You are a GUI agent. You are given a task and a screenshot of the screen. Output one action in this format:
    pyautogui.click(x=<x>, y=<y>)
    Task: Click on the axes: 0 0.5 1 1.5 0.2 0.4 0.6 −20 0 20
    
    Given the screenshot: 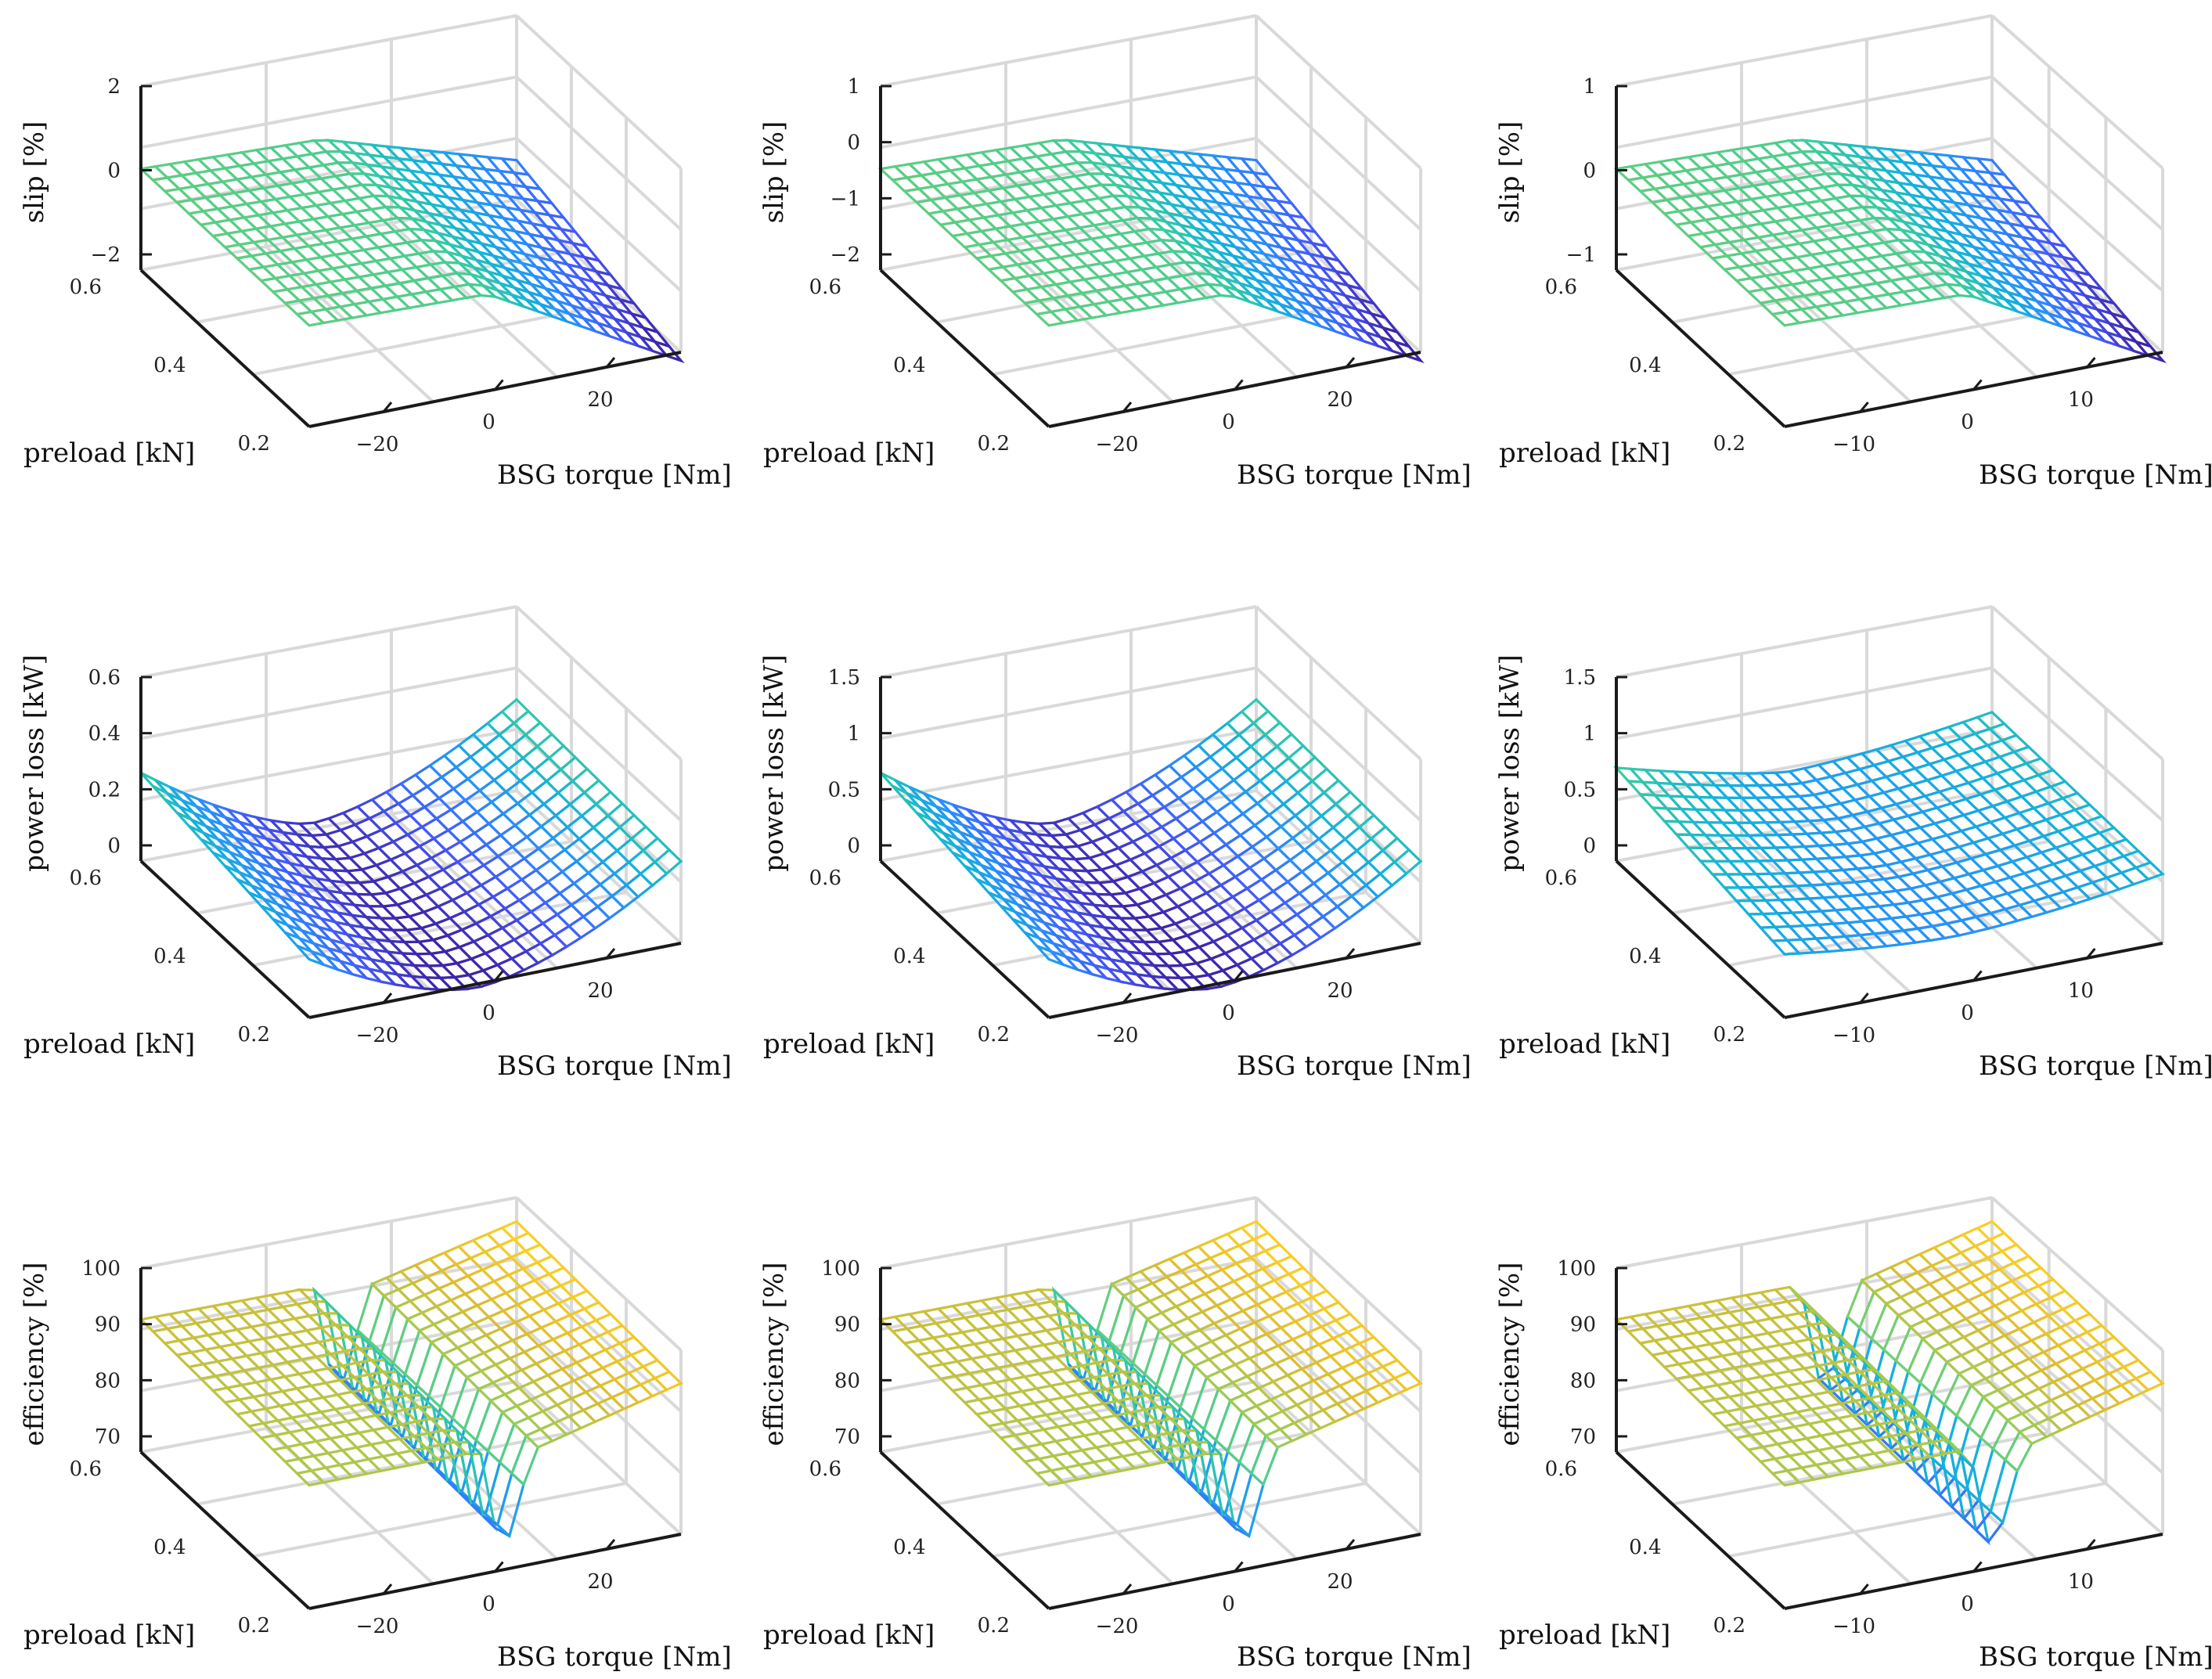 What is the action you would take?
    pyautogui.click(x=1115, y=856)
    